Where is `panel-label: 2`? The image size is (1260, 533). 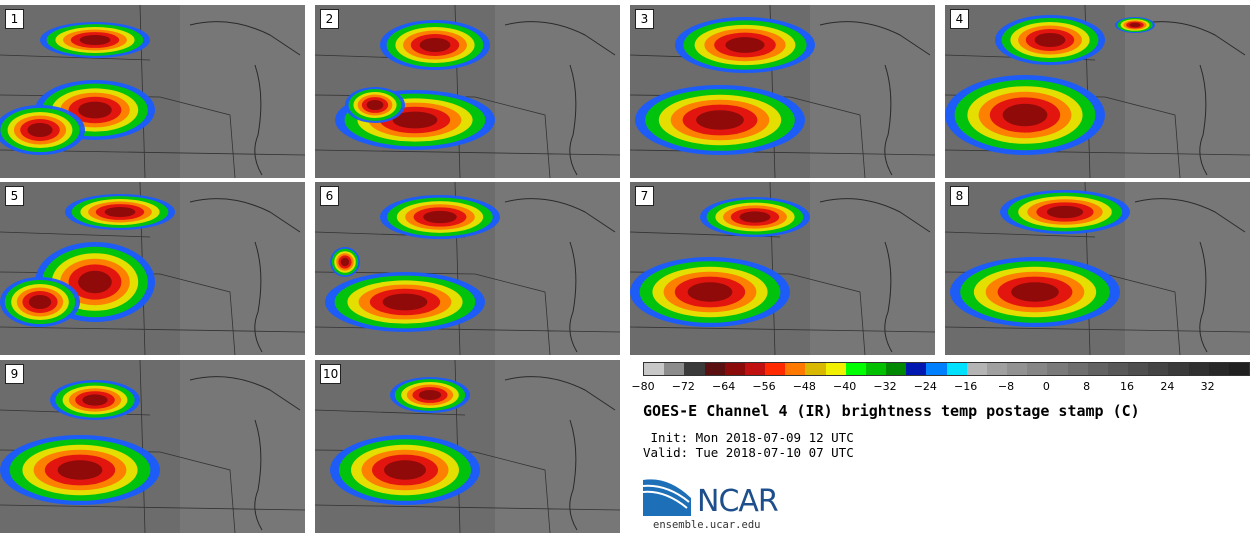 panel-label: 2 is located at coordinates (329, 19).